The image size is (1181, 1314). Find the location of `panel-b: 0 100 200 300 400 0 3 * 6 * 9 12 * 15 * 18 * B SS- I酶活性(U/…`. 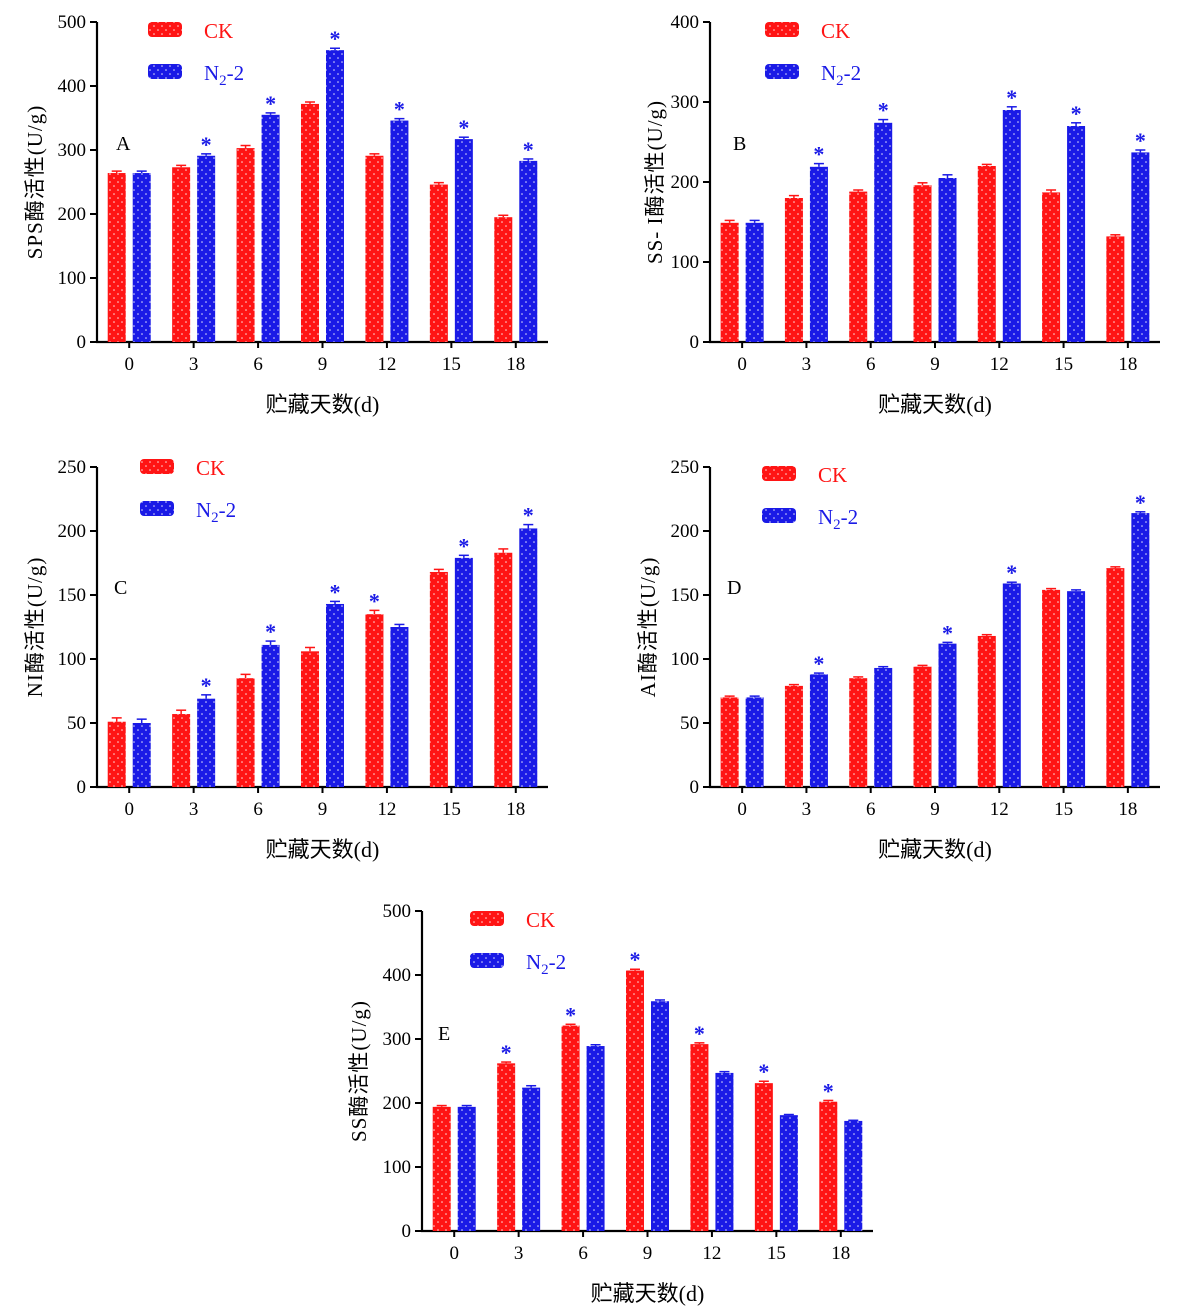

panel-b: 0 100 200 300 400 0 3 * 6 * 9 12 * 15 * 18 * B SS- I酶活性(U/… is located at coordinates (901, 214).